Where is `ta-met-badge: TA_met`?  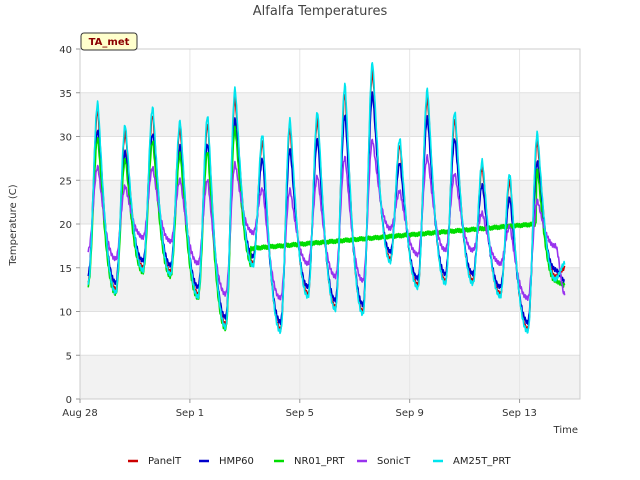 ta-met-badge: TA_met is located at coordinates (109, 41).